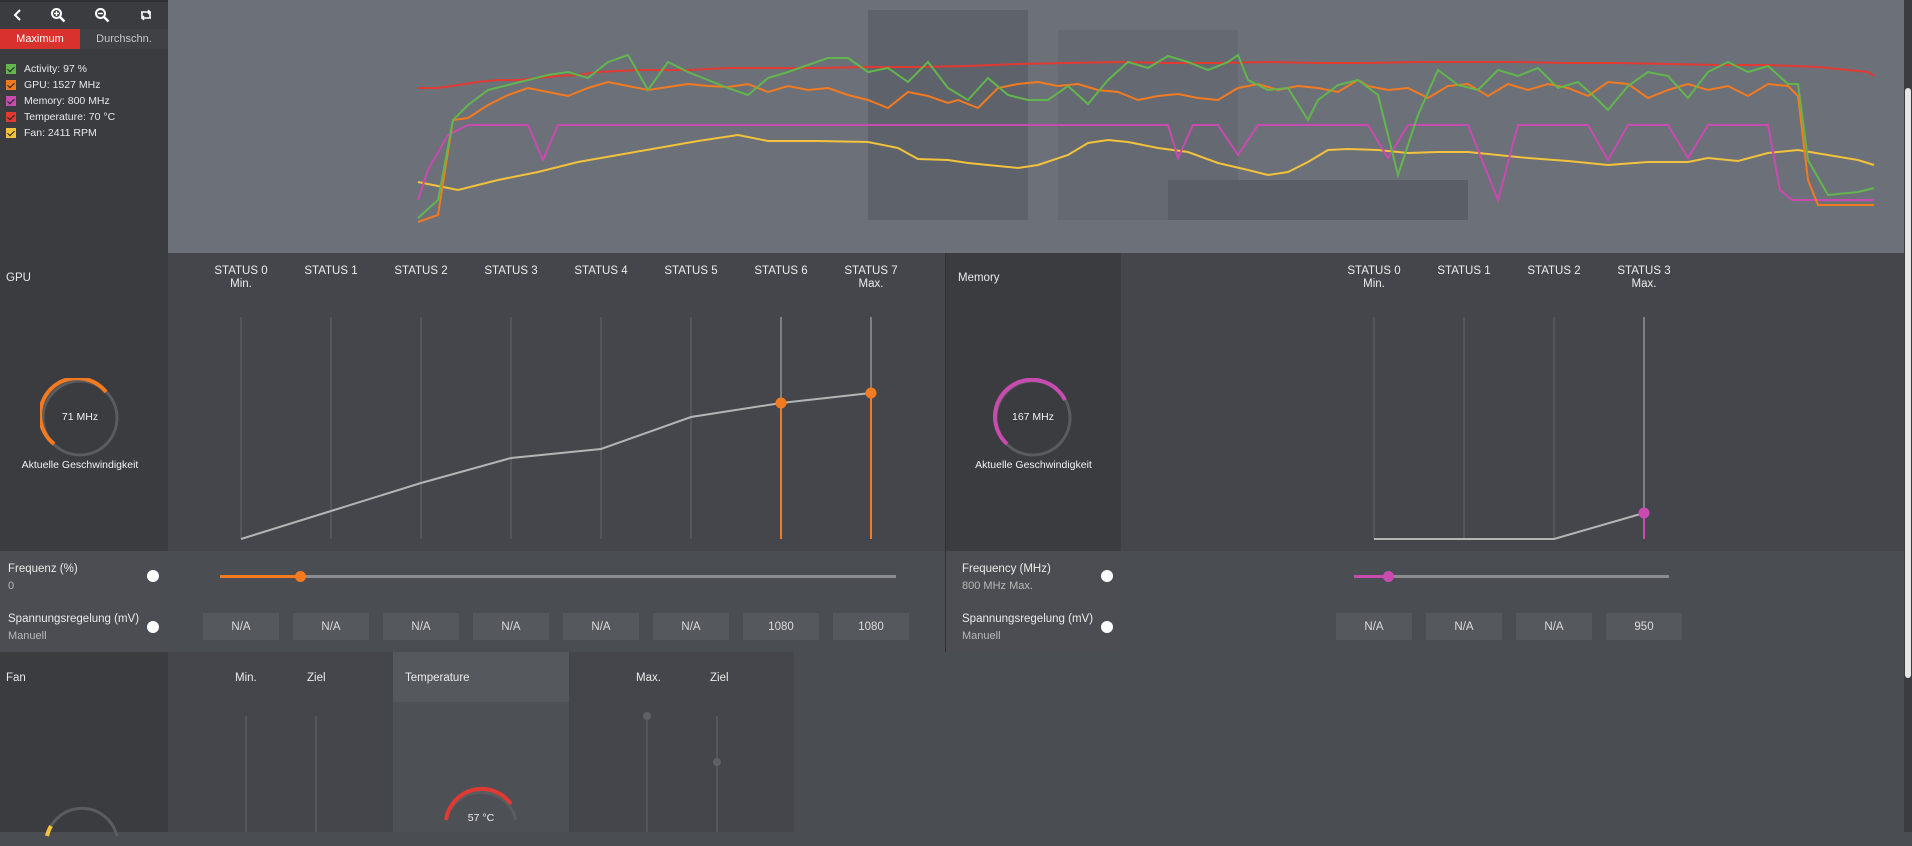 Image resolution: width=1912 pixels, height=846 pixels. Describe the element at coordinates (979, 278) in the screenshot. I see `section-title: Memory` at that location.